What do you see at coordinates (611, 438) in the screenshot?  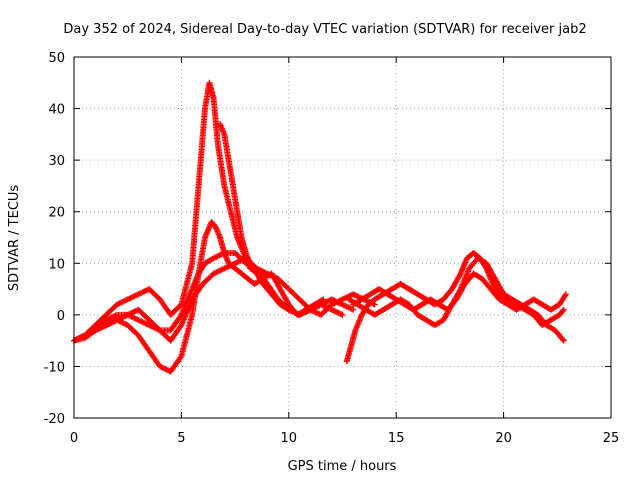 I see `x-tick-label: 25` at bounding box center [611, 438].